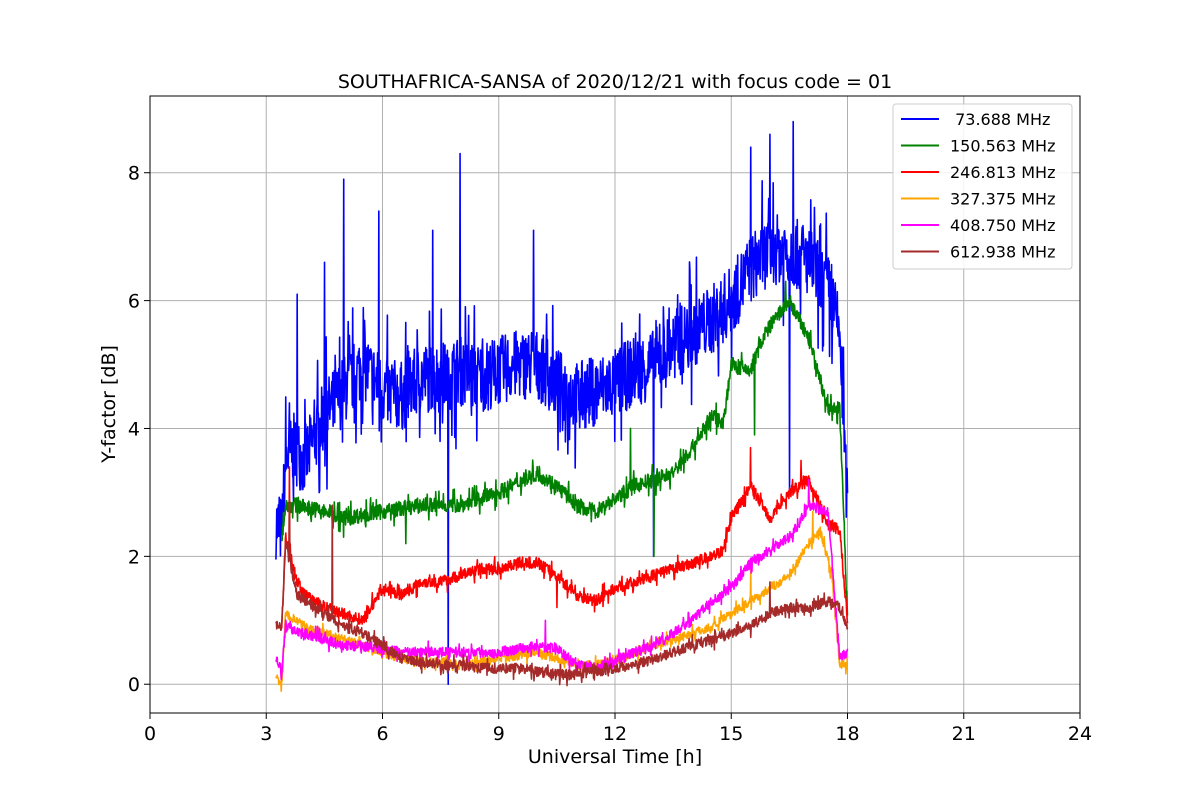 The height and width of the screenshot is (800, 1200). I want to click on x-tick-label: 6, so click(382, 734).